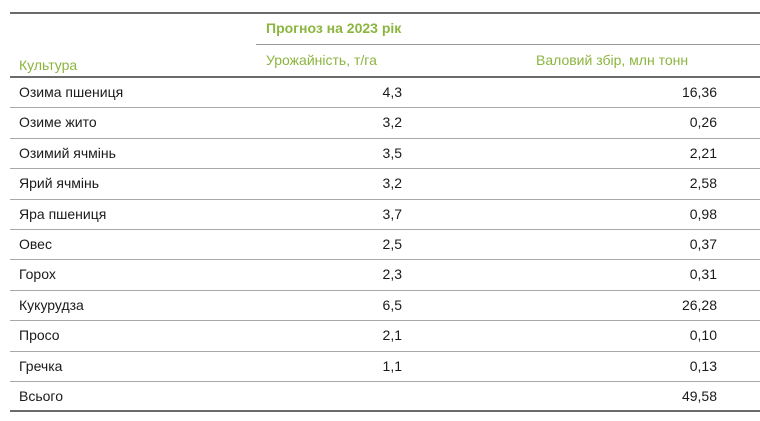 The height and width of the screenshot is (421, 760). I want to click on crop-cell: Просо, so click(39, 335).